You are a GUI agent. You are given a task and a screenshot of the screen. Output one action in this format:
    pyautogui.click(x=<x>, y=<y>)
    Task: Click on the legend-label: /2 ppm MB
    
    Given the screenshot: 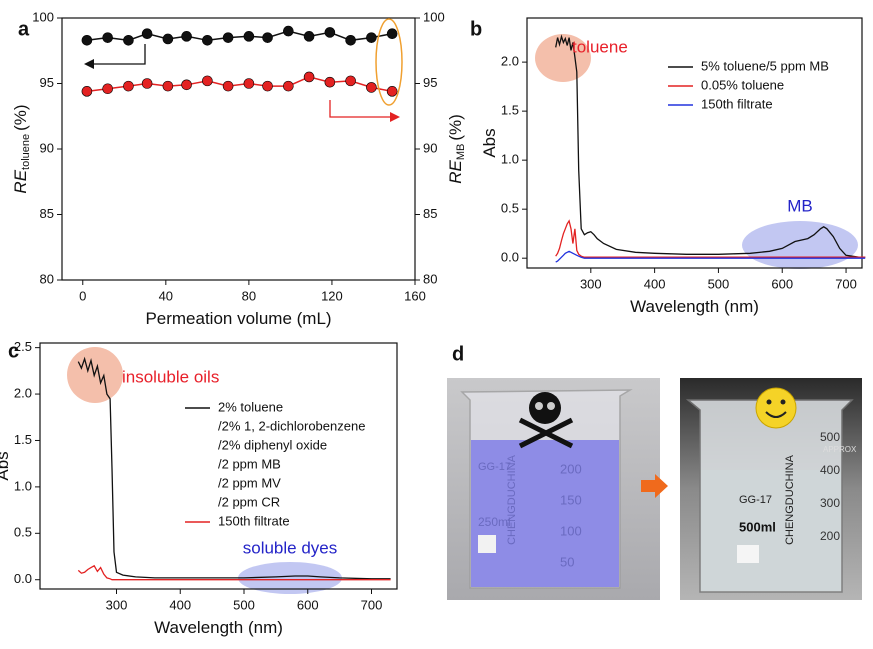 What is the action you would take?
    pyautogui.click(x=249, y=463)
    